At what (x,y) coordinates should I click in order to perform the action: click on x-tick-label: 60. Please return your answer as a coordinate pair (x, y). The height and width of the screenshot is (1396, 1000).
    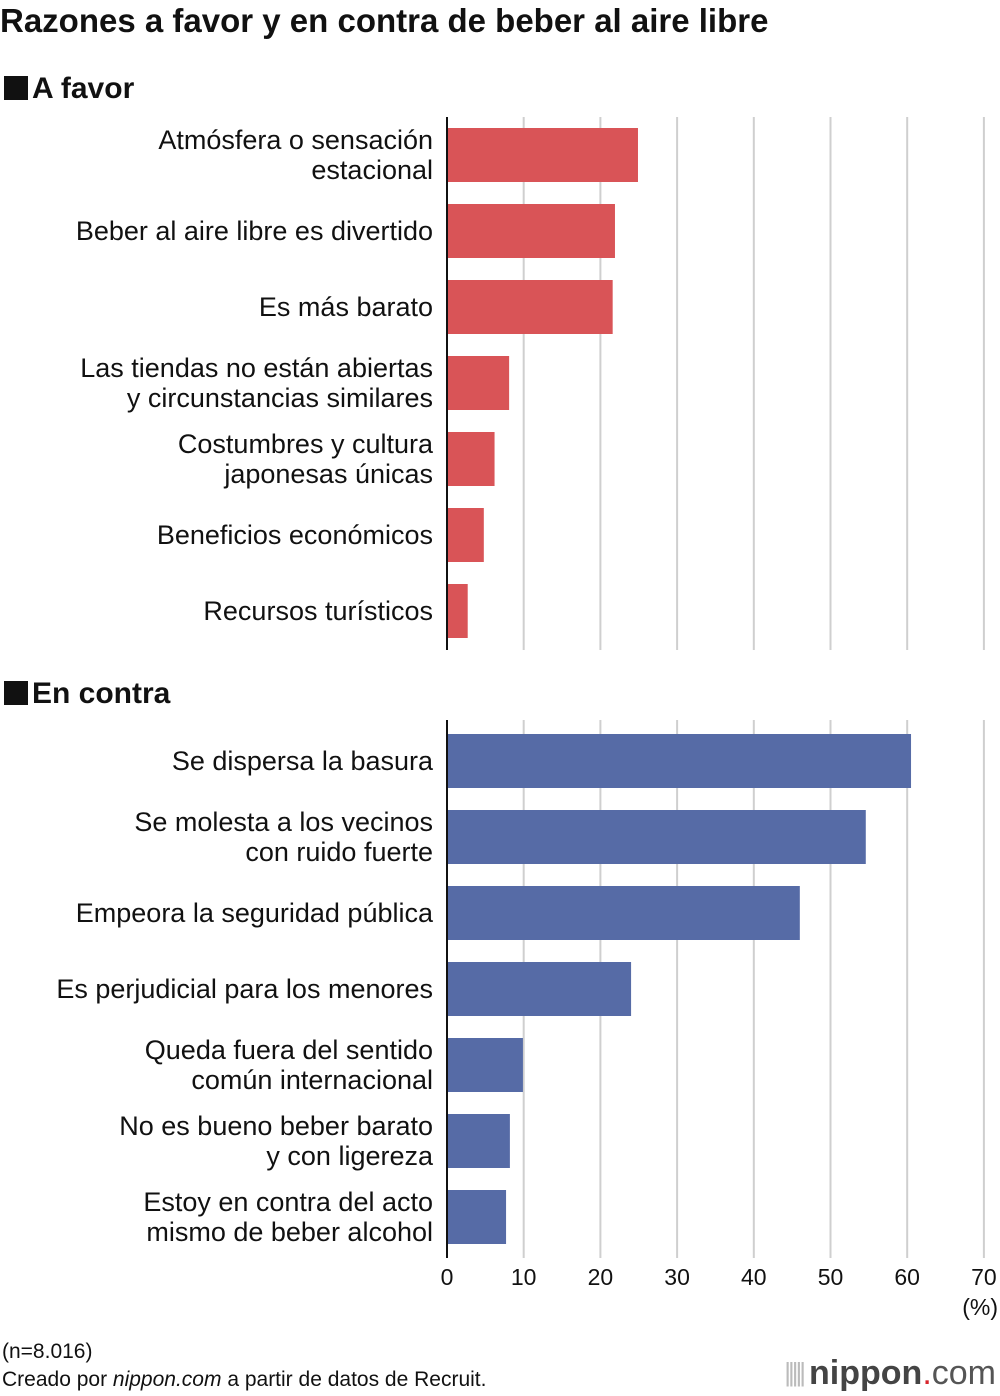
    Looking at the image, I should click on (907, 1277).